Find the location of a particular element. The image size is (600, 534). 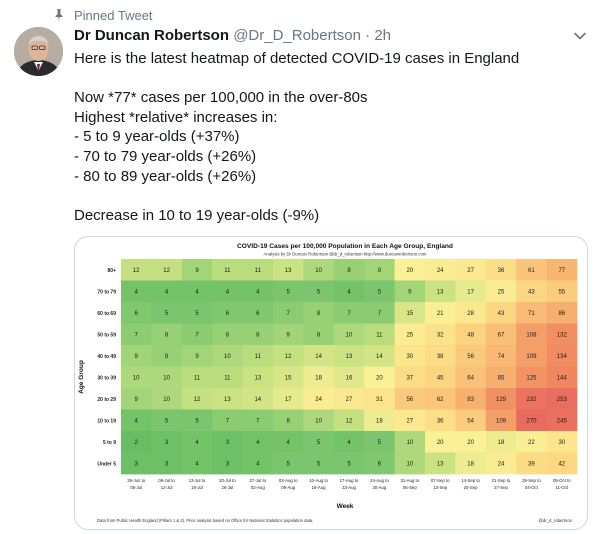

tweet-line is located at coordinates (324, 79).